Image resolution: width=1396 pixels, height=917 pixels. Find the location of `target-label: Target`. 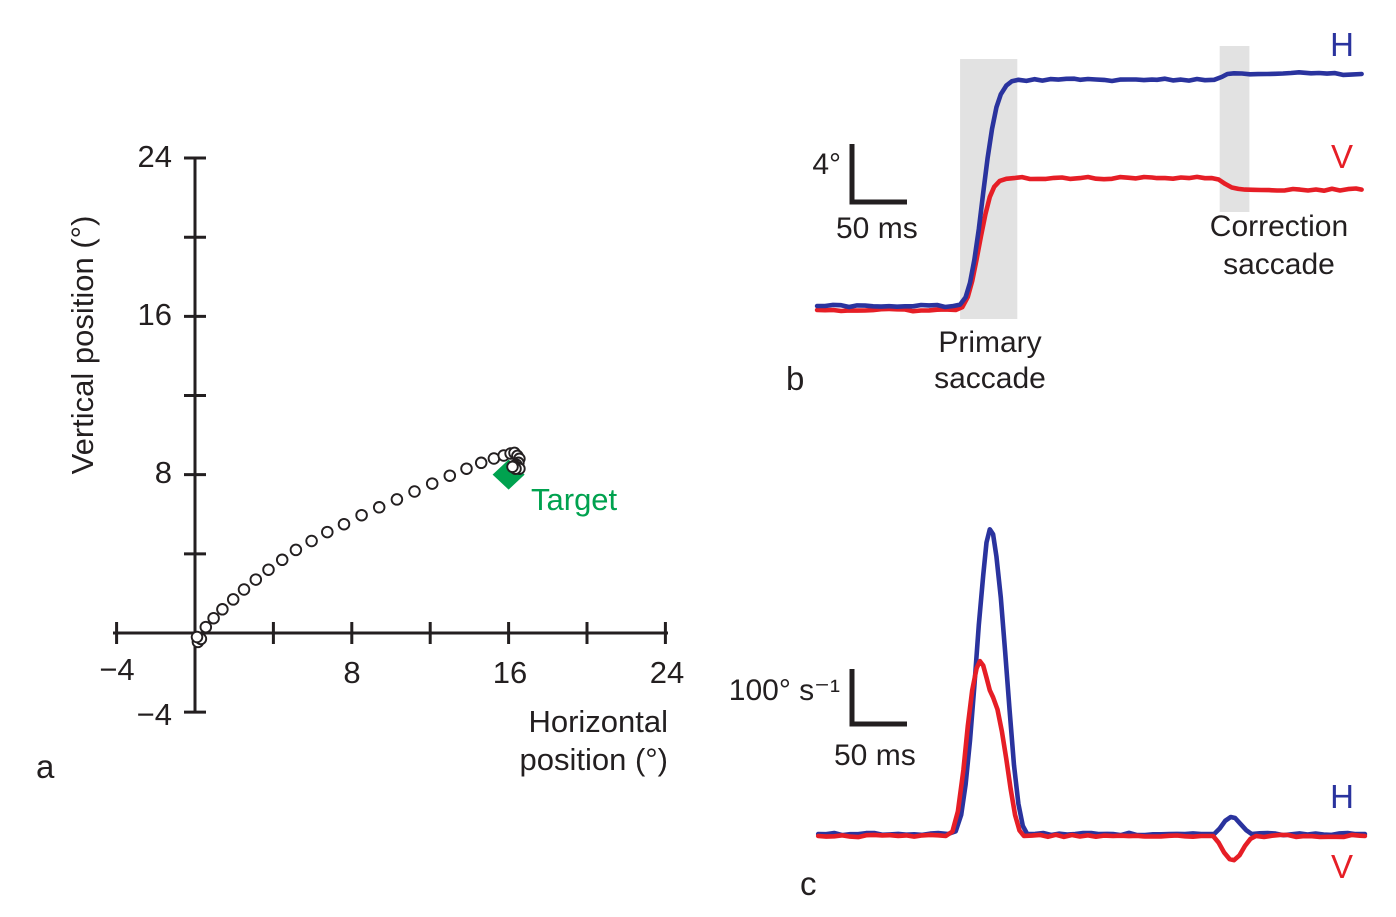

target-label: Target is located at coordinates (574, 499).